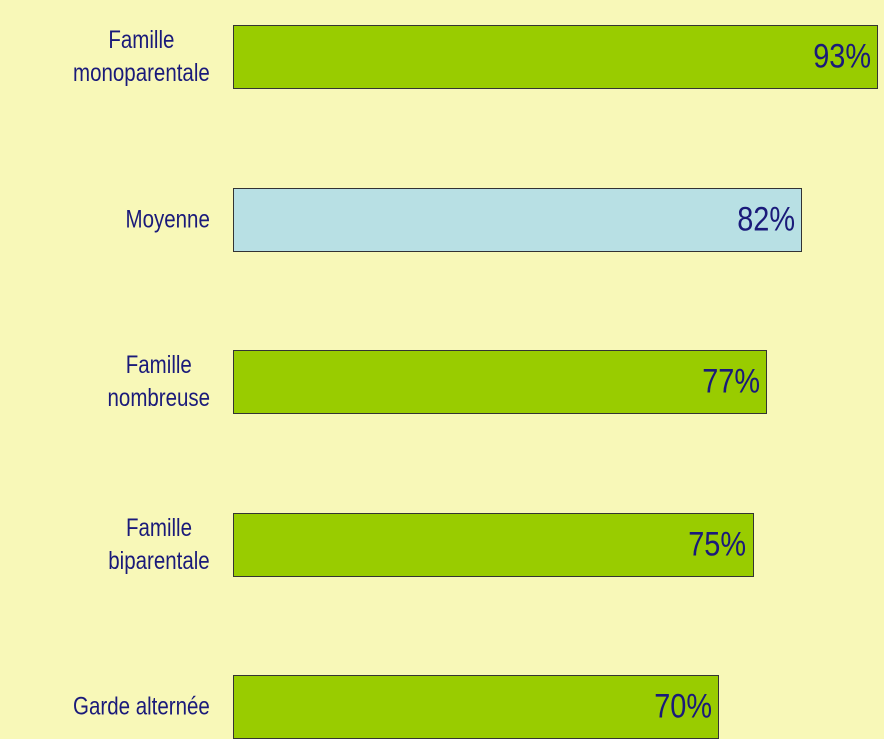 The height and width of the screenshot is (739, 884). I want to click on bar: 93%, so click(556, 57).